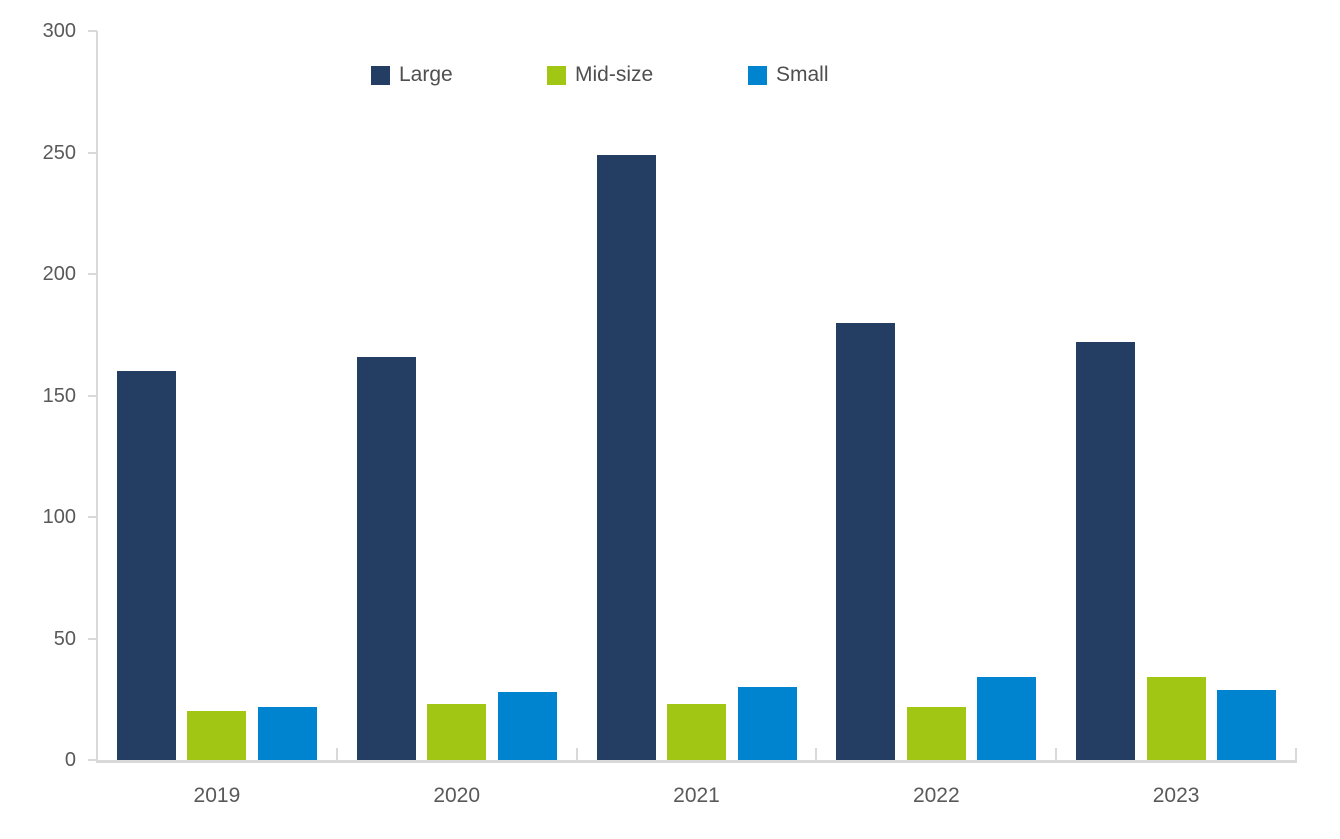 This screenshot has width=1340, height=839. Describe the element at coordinates (527, 725) in the screenshot. I see `bar-small-2020` at that location.